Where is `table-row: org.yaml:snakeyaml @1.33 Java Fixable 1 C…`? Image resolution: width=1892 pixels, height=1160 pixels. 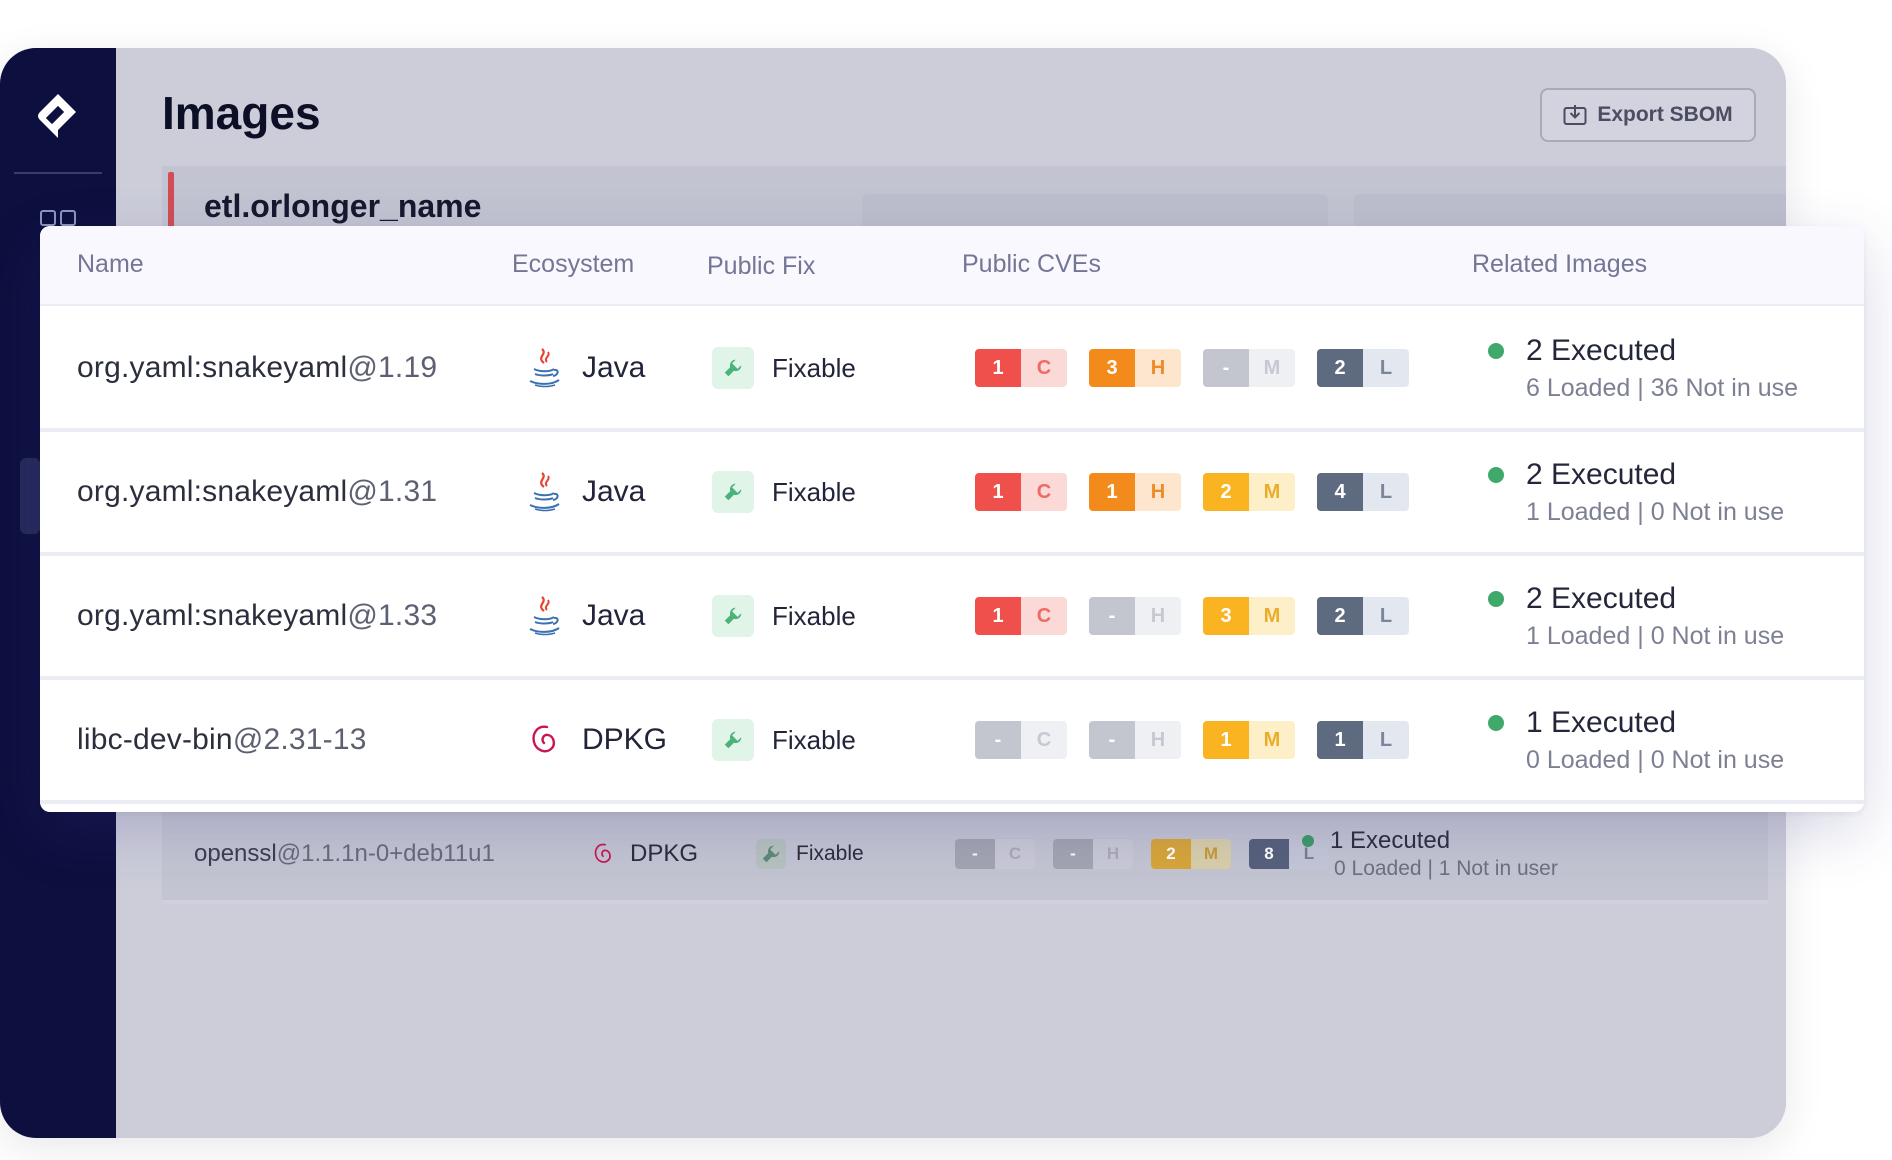
table-row: org.yaml:snakeyaml @1.33 Java Fixable 1 C… is located at coordinates (952, 618).